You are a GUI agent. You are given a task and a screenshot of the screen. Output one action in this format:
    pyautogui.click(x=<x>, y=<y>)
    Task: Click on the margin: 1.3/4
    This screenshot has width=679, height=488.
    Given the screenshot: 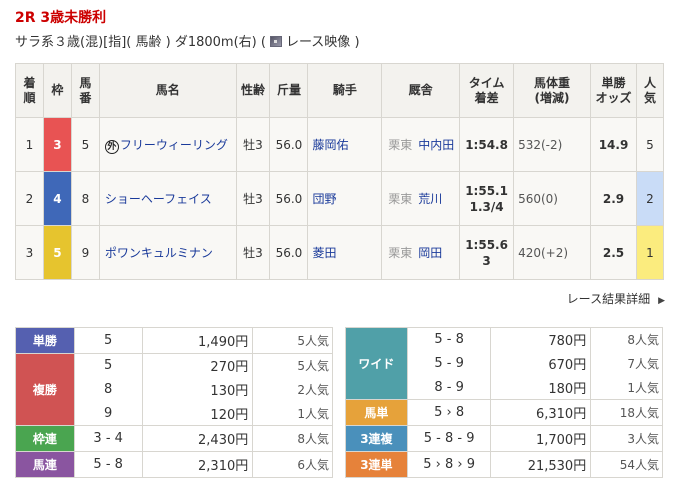 What is the action you would take?
    pyautogui.click(x=486, y=206)
    